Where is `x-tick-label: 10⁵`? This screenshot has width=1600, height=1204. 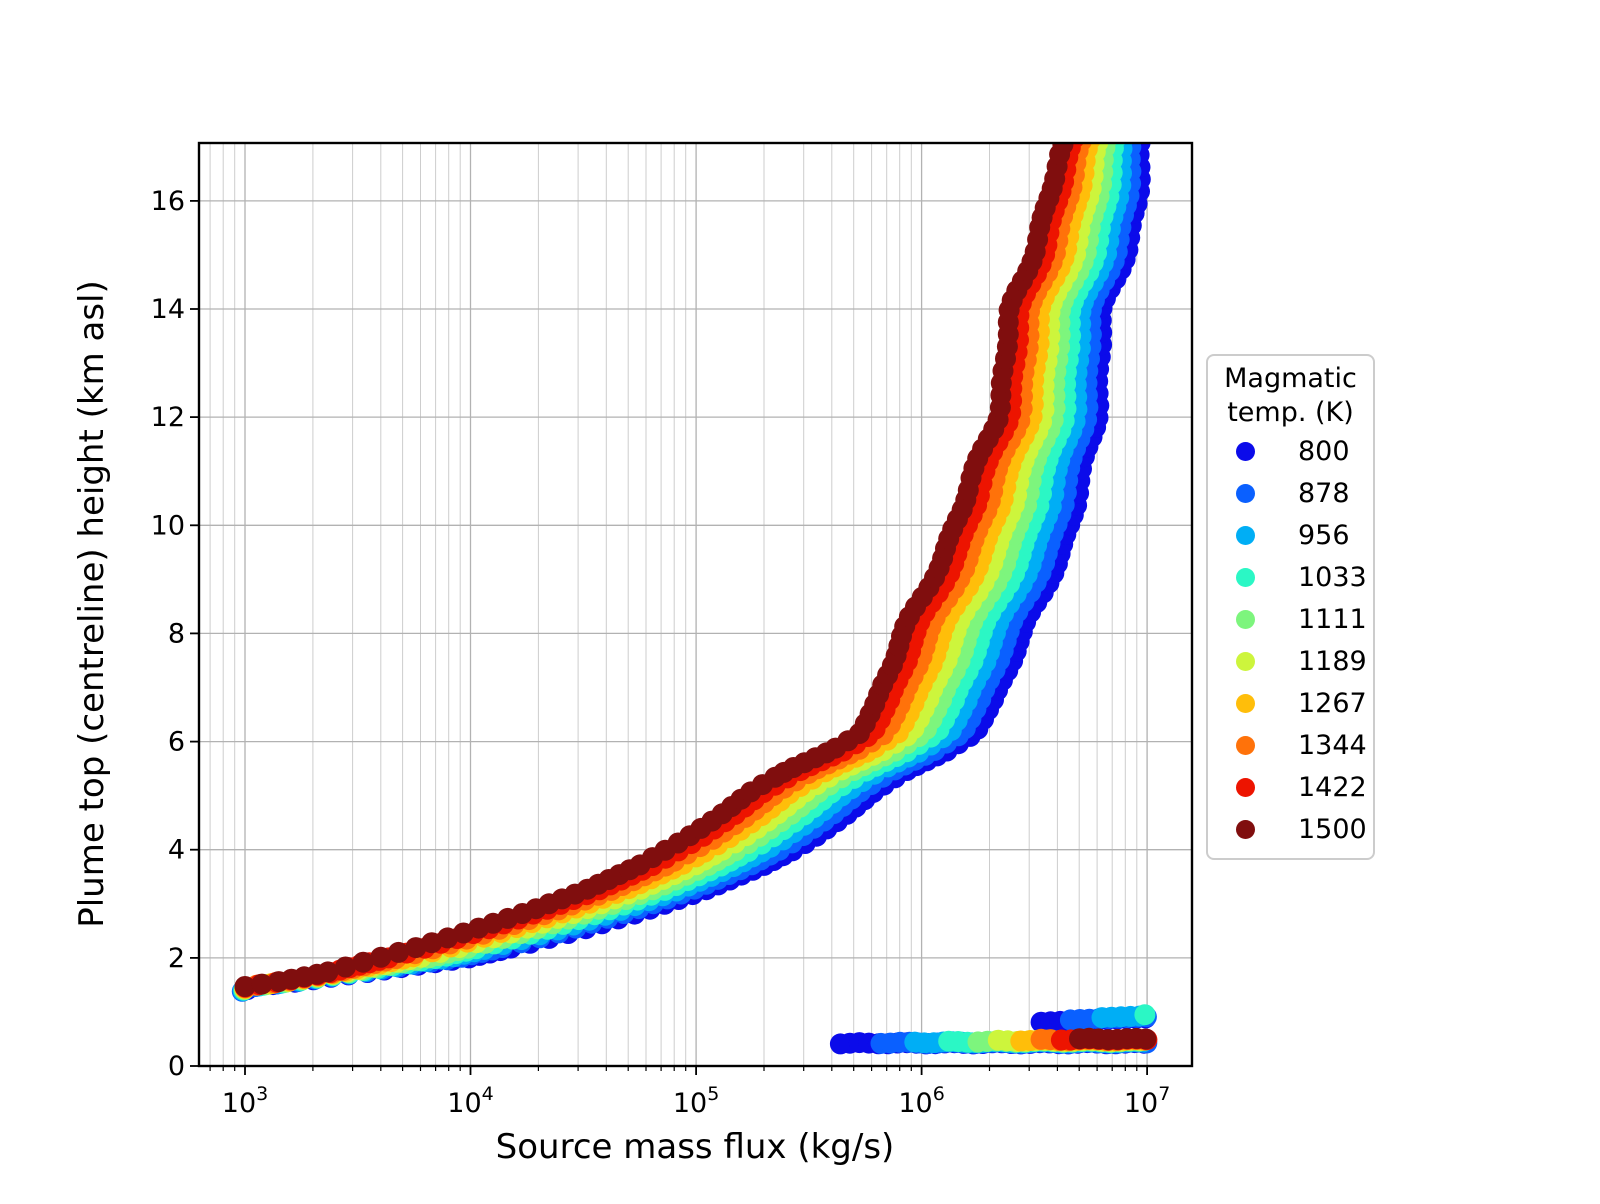 x-tick-label: 10⁵ is located at coordinates (696, 1101).